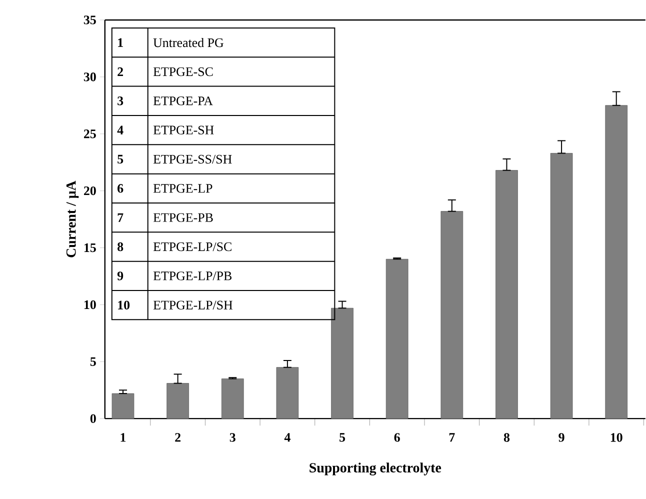  I want to click on category-label: 6, so click(121, 188).